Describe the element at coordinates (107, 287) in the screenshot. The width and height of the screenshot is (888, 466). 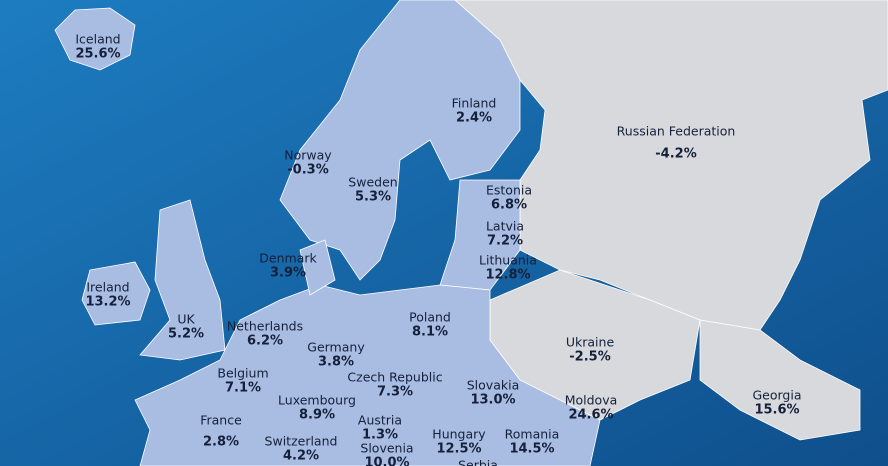
I see `country-name: Ireland` at that location.